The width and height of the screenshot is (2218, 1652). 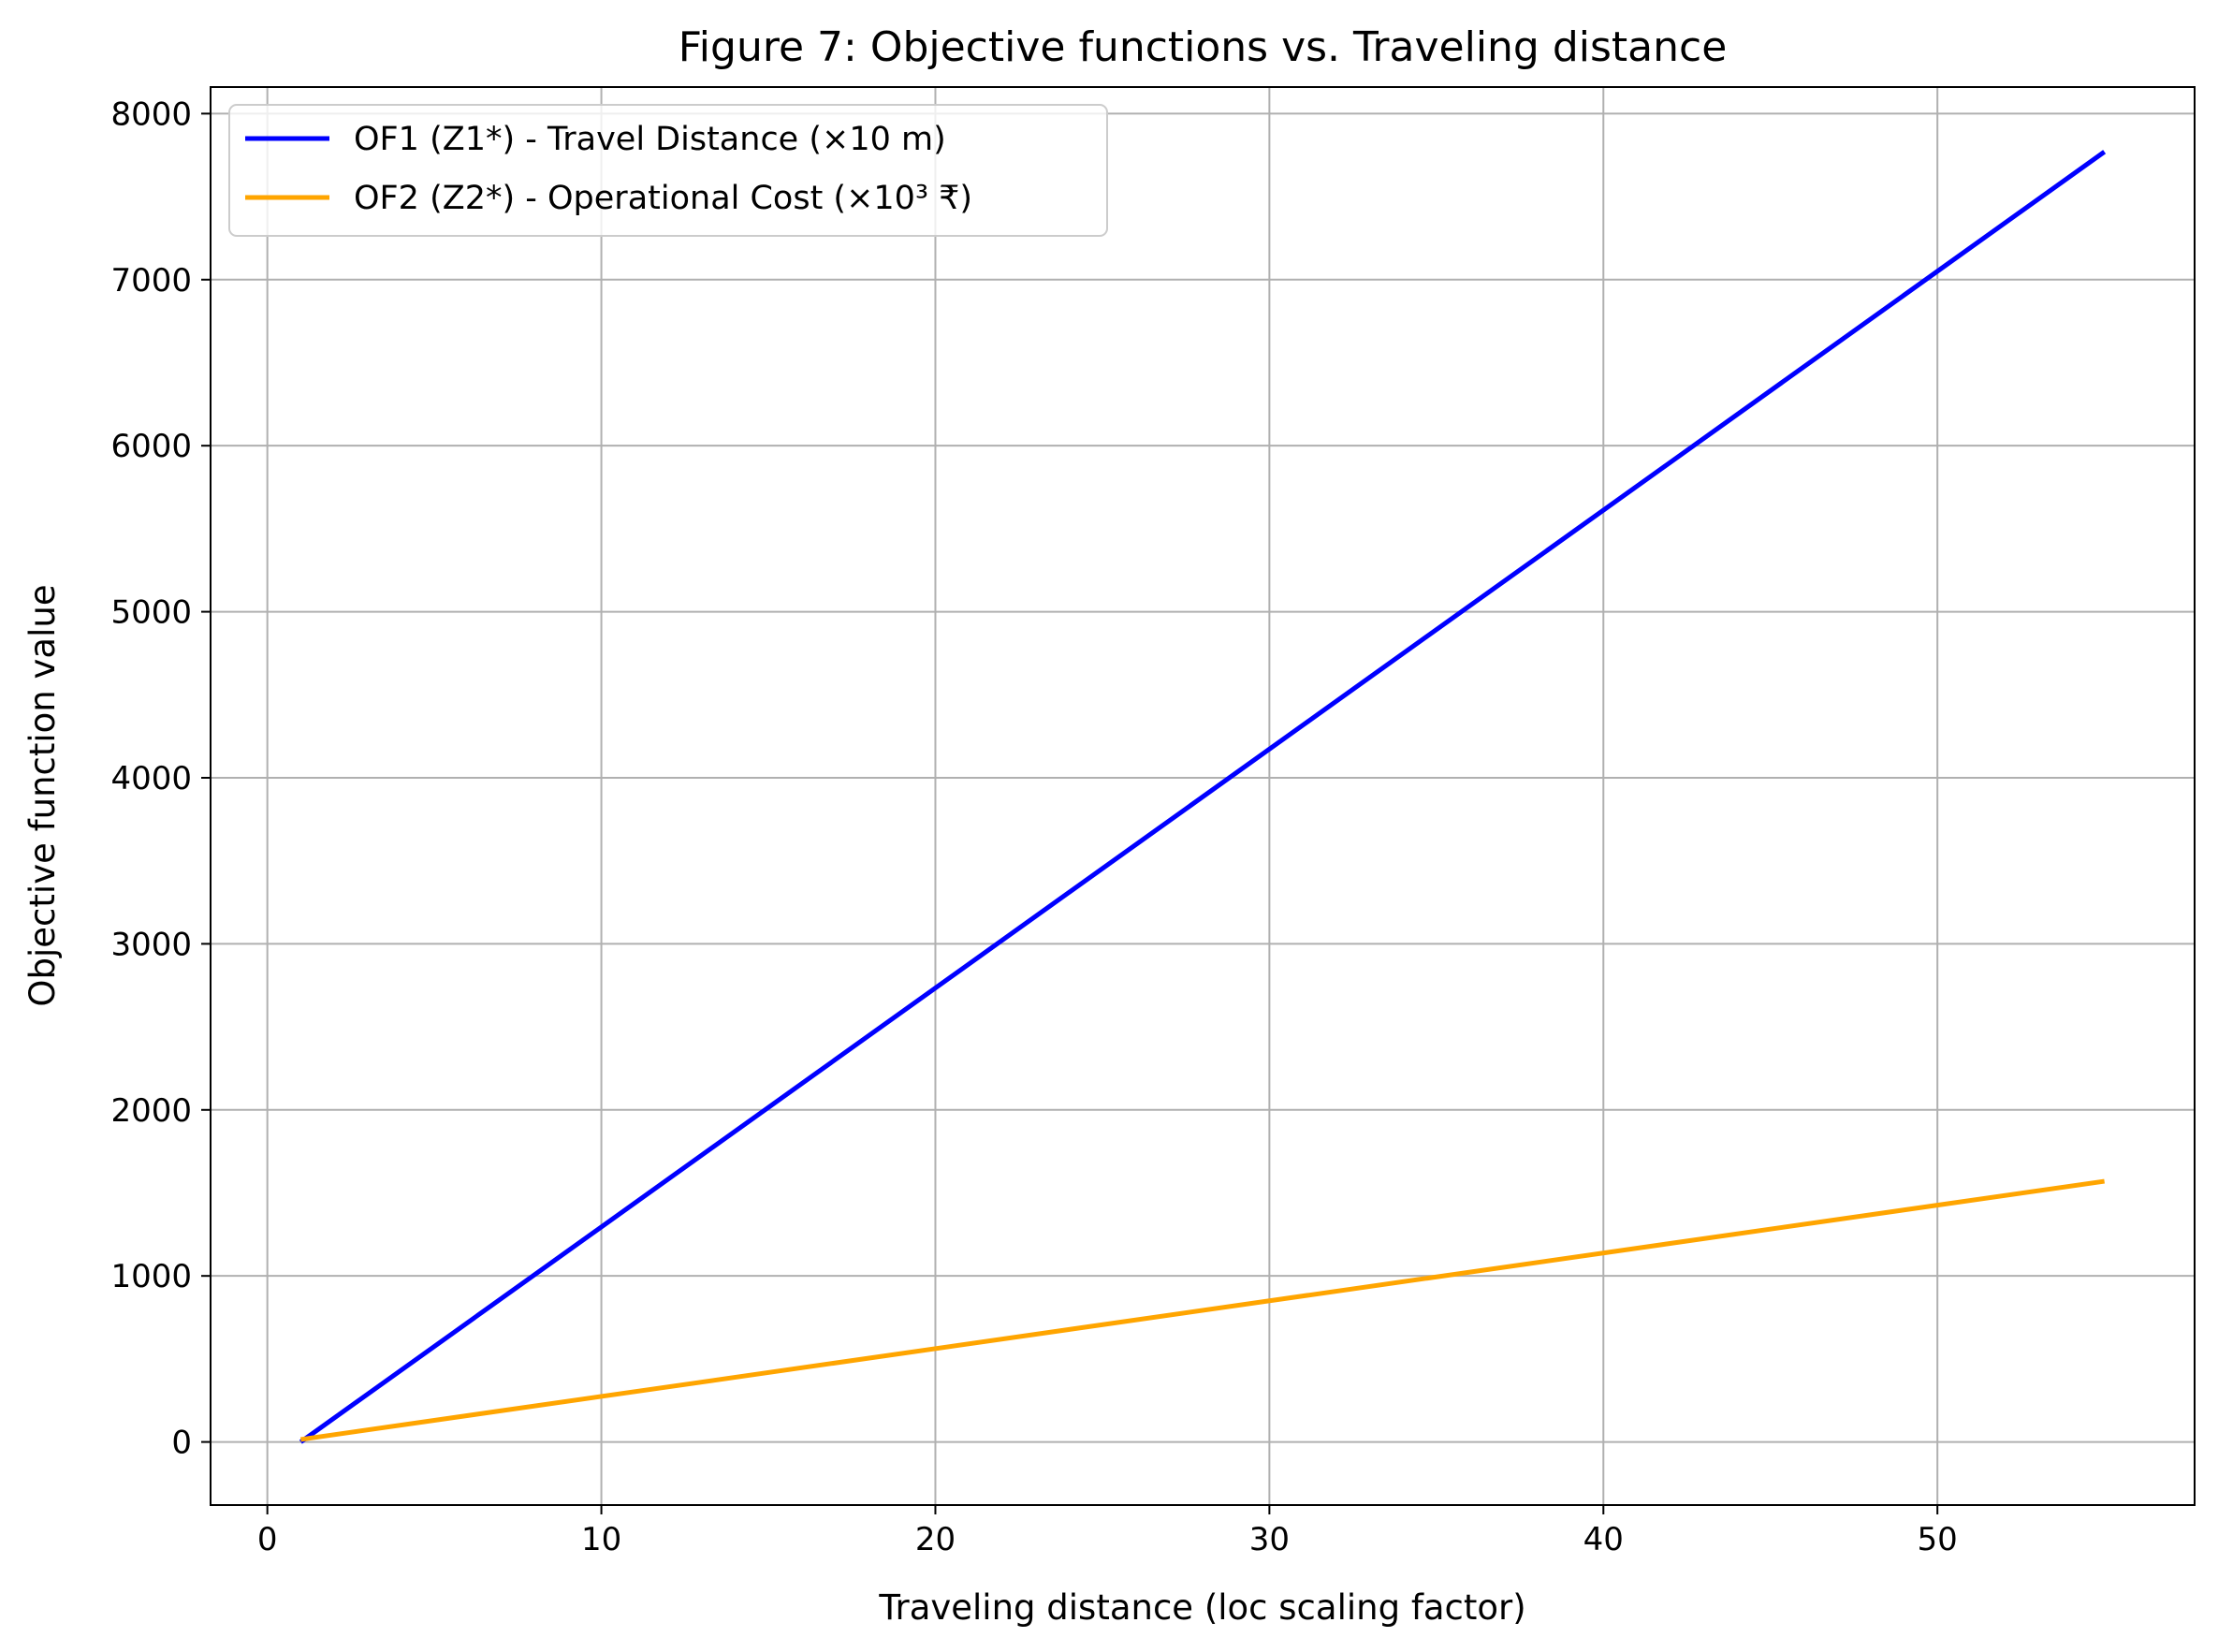 What do you see at coordinates (151, 613) in the screenshot?
I see `y-tick-label-5000: 5000` at bounding box center [151, 613].